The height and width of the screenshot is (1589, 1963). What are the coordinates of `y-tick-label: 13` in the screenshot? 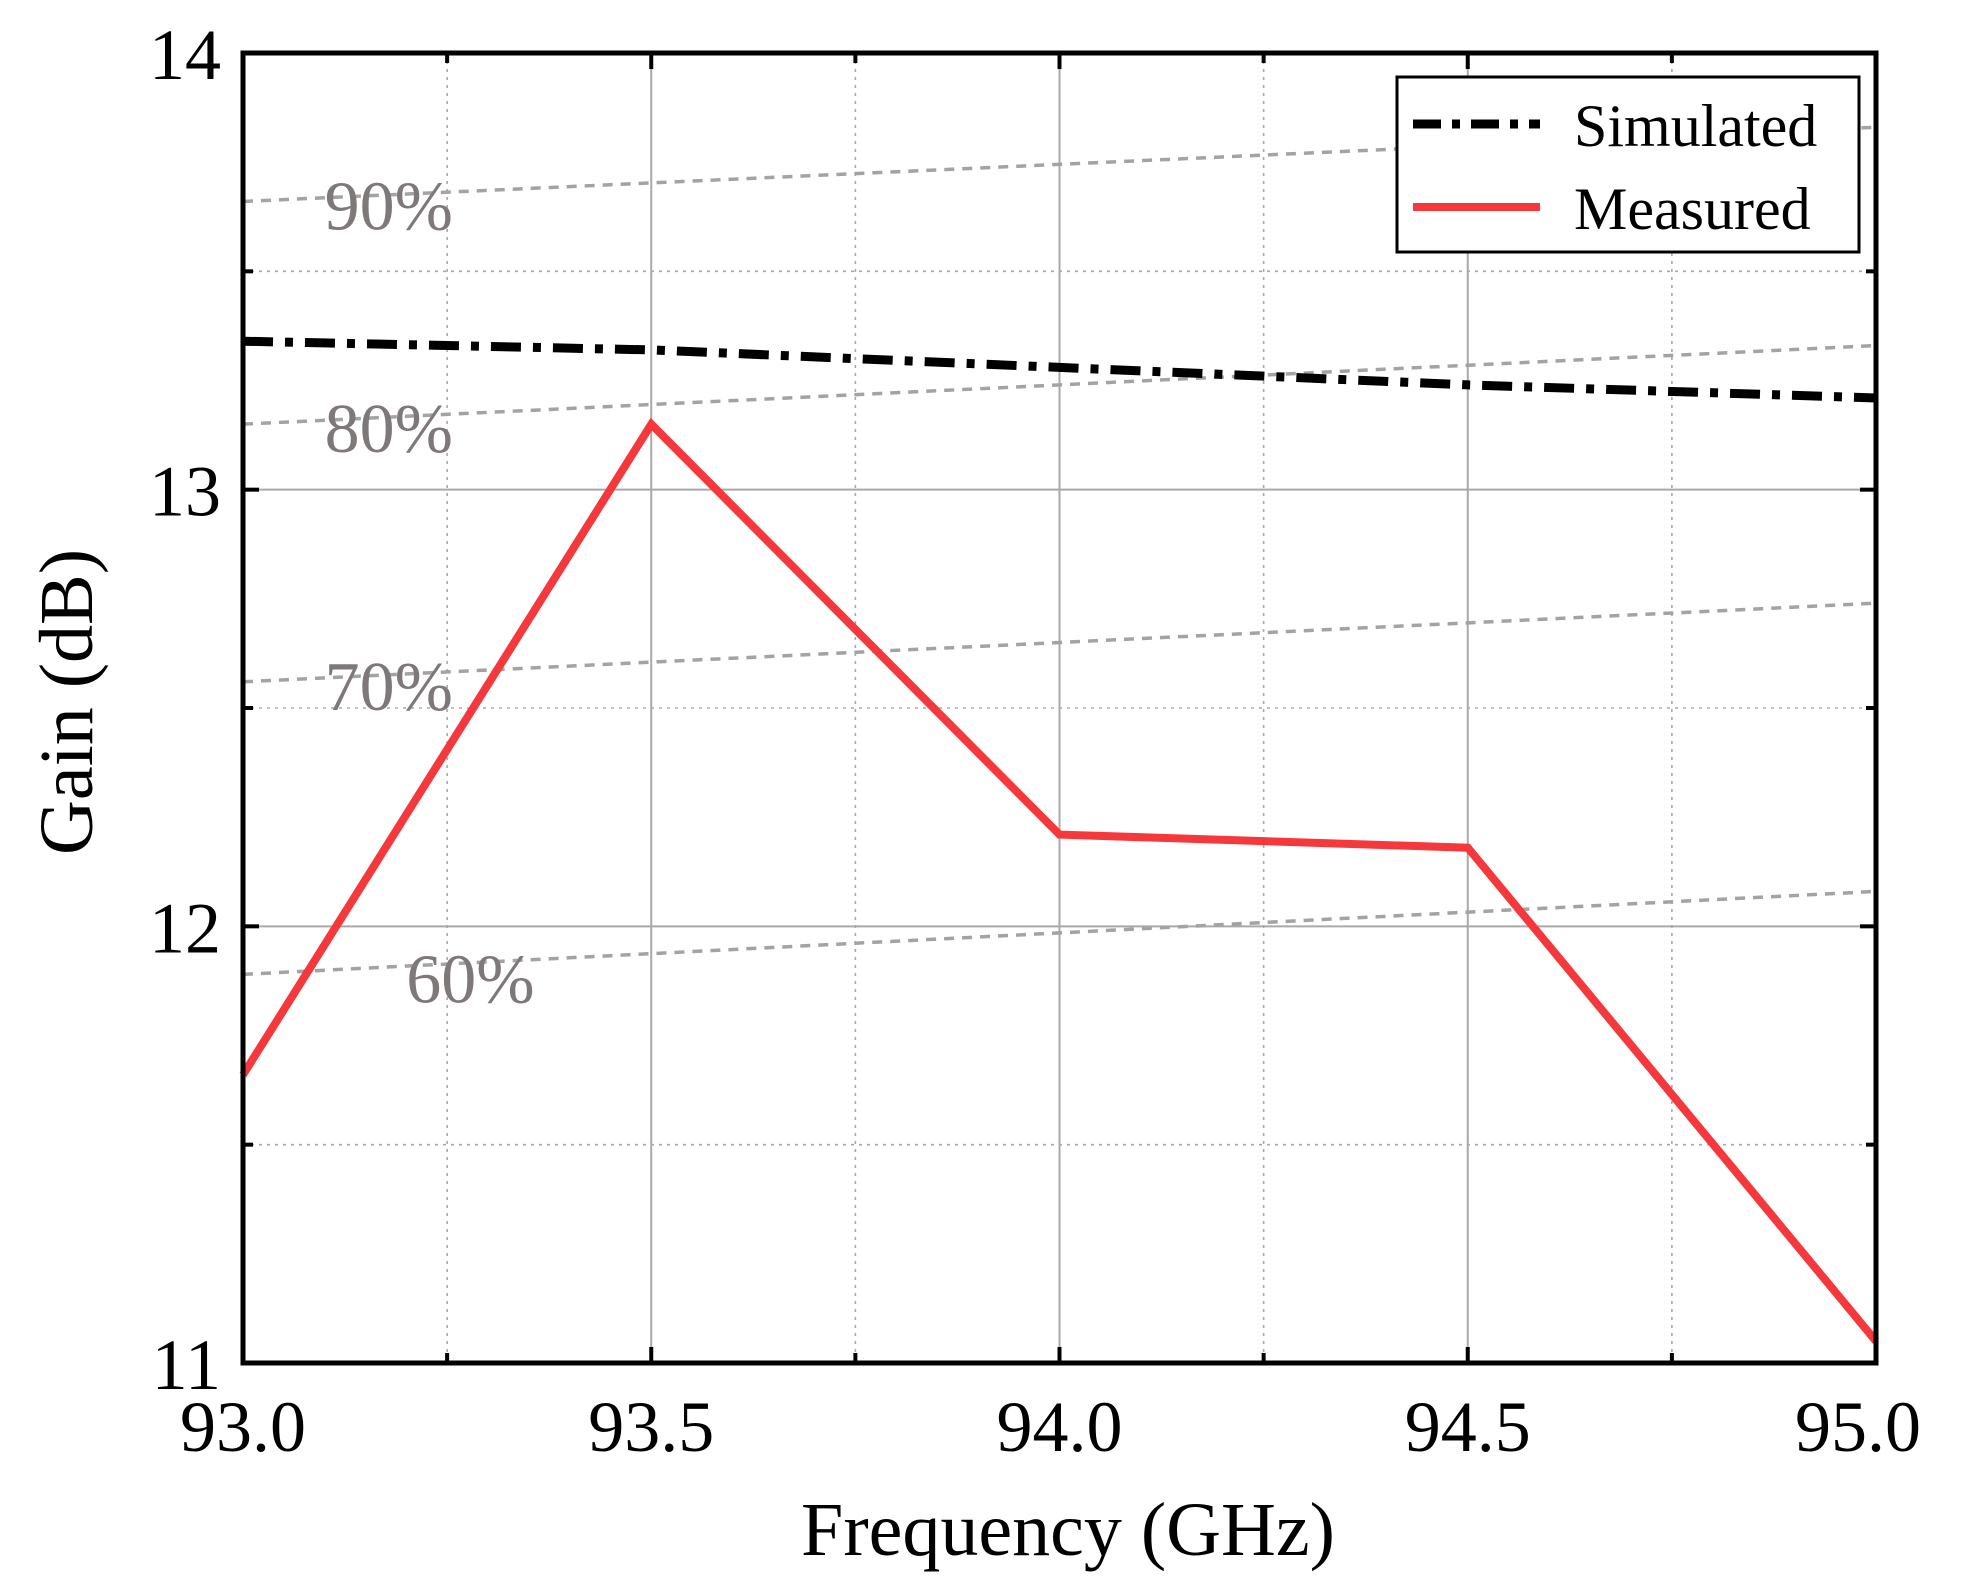 It's located at (185, 492).